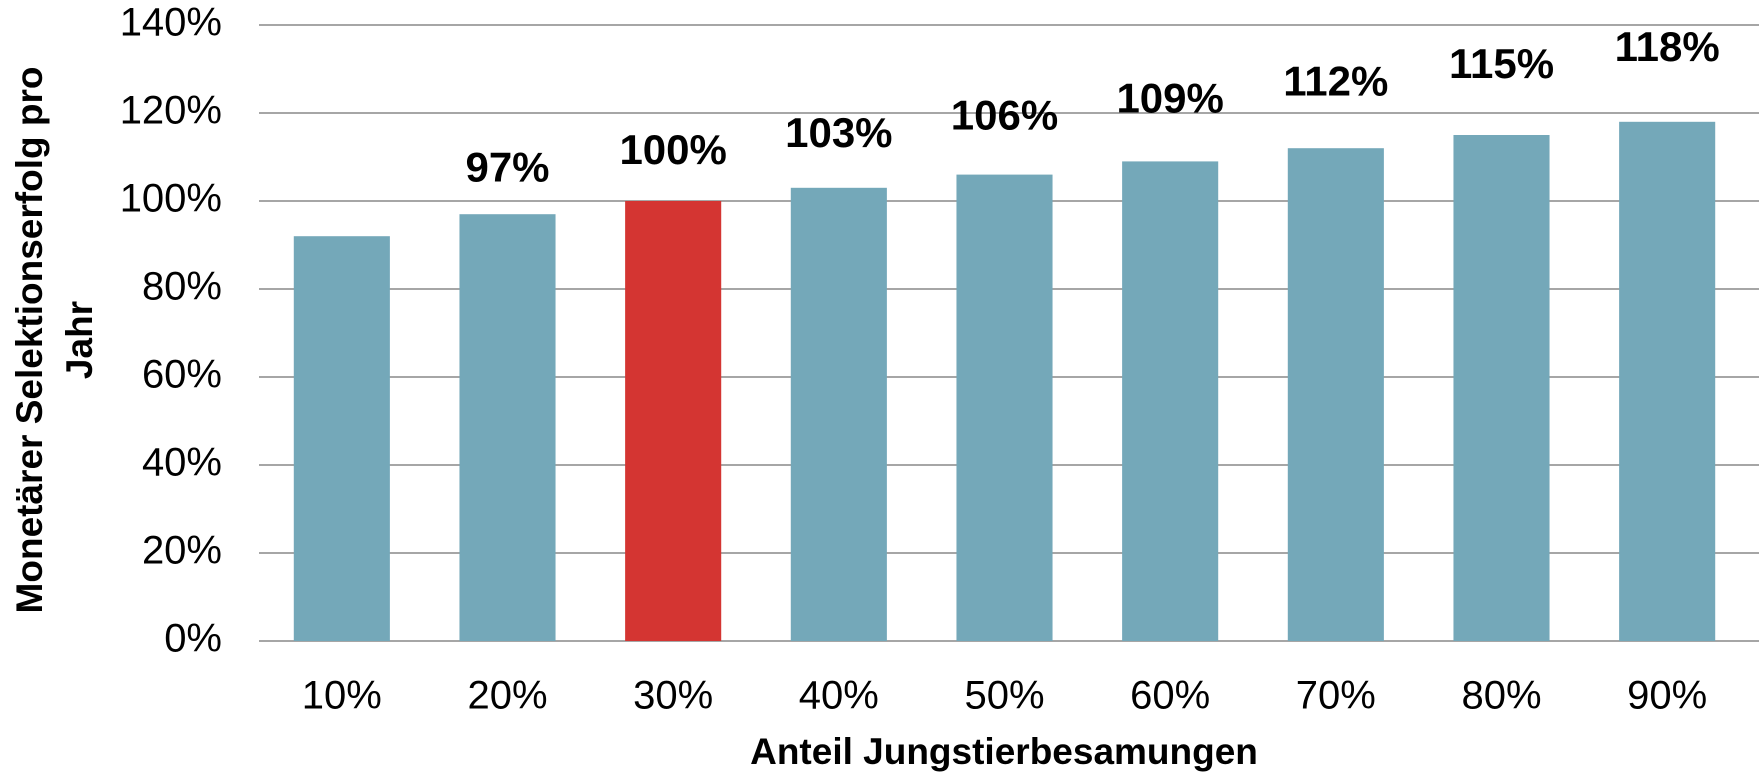  Describe the element at coordinates (1501, 696) in the screenshot. I see `x-tick-label: 80%` at that location.